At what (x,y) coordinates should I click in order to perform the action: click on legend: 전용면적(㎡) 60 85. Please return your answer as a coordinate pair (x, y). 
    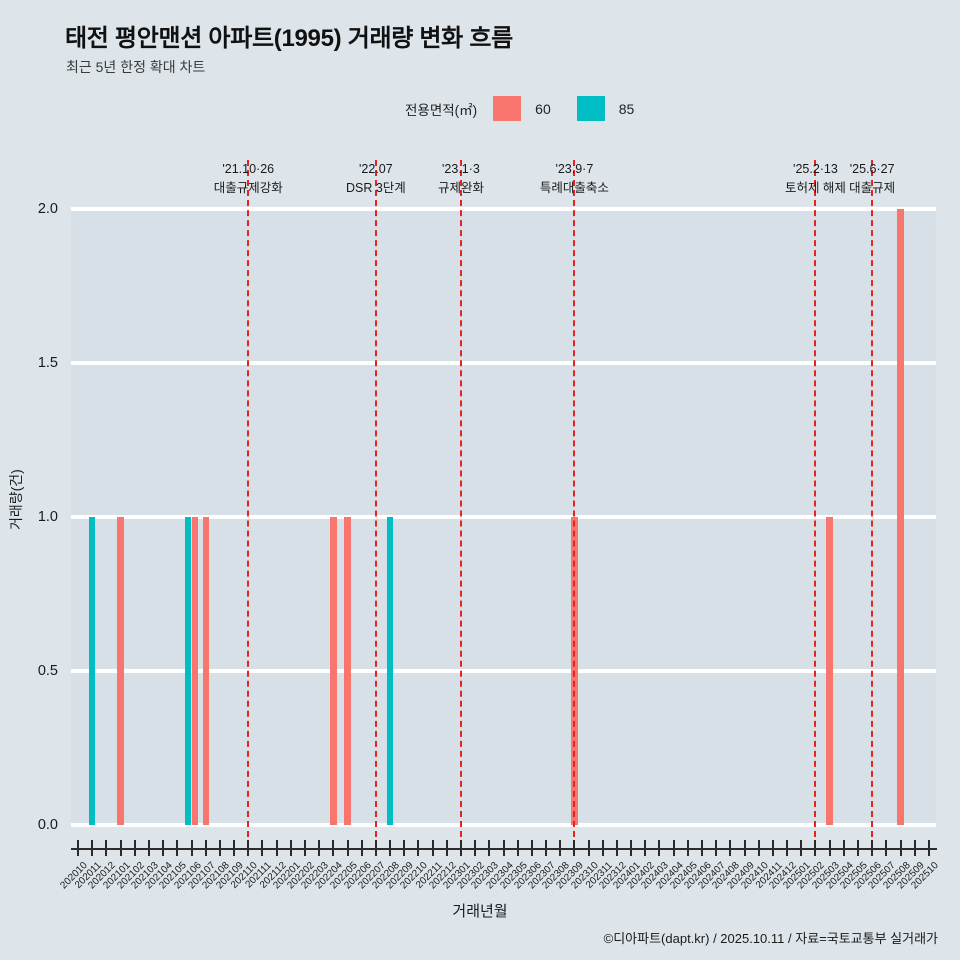
    Looking at the image, I should click on (532, 108).